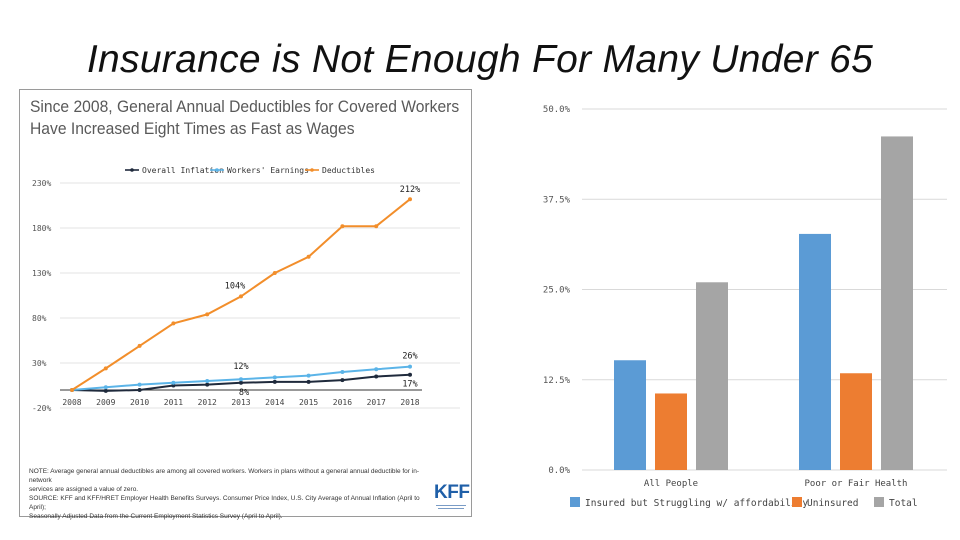 The width and height of the screenshot is (960, 540). Describe the element at coordinates (557, 110) in the screenshot. I see `y-tick-label: 50.0%` at that location.